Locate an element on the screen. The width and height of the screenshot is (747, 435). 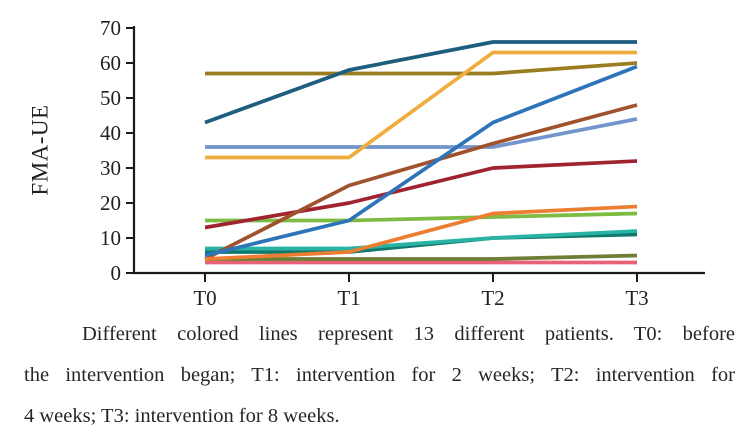
y-tick-label: 20 is located at coordinates (110, 203).